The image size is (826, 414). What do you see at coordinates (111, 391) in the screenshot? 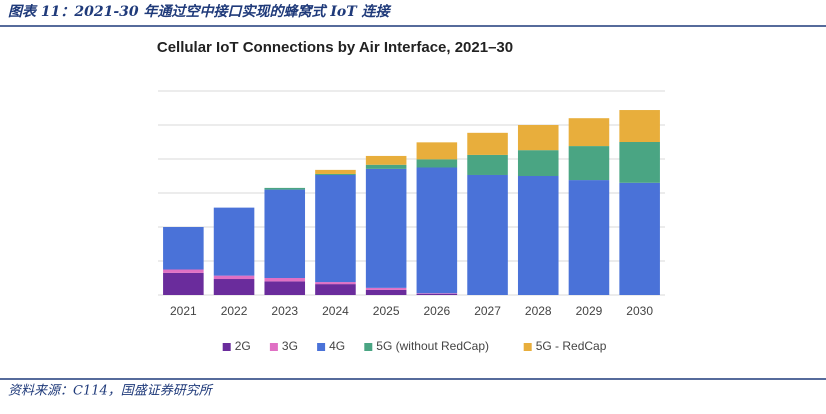
I see `source: 资料来源：C114，国盛证券研究所` at bounding box center [111, 391].